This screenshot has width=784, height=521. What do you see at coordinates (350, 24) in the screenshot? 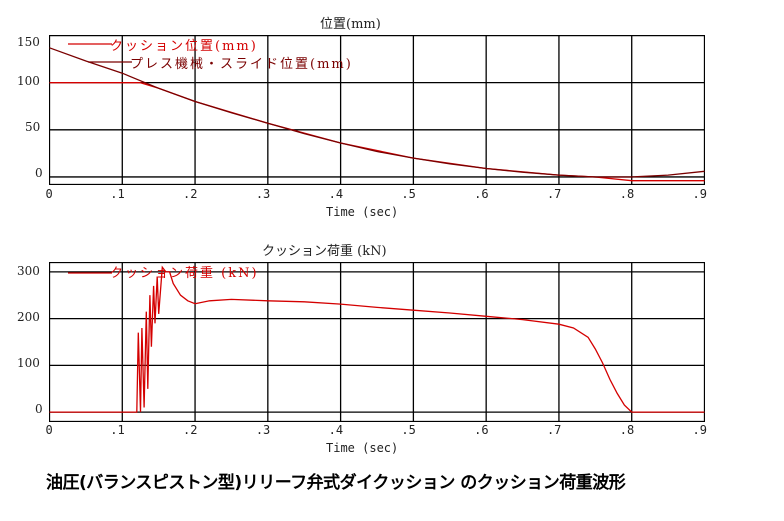
I see `chart1-title: 位置(mm)` at bounding box center [350, 24].